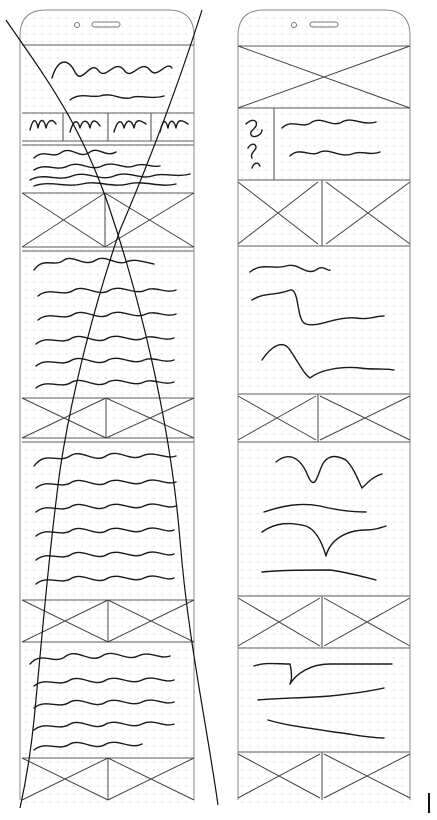  I want to click on tab-1-scribble, so click(43, 125).